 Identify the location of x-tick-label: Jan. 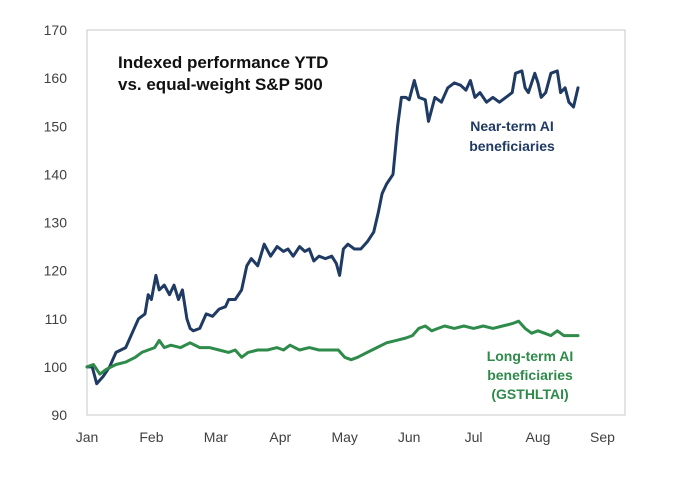
(87, 437).